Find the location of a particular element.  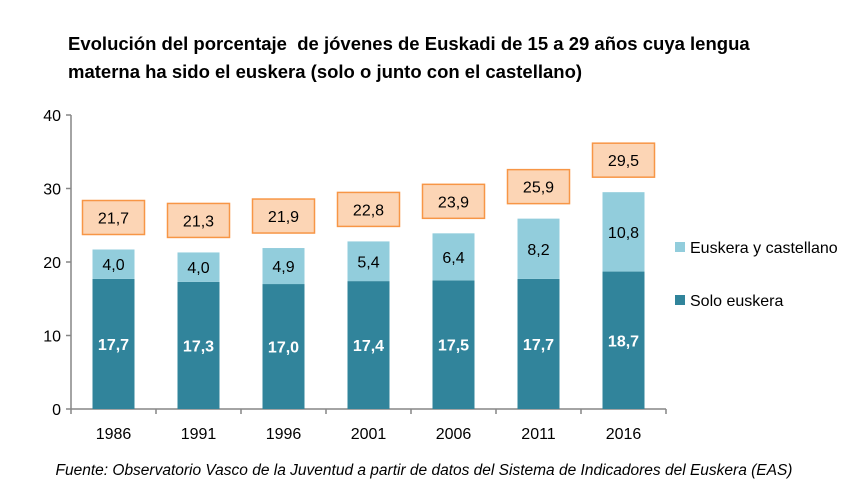

total-label: 23,9 is located at coordinates (453, 202).